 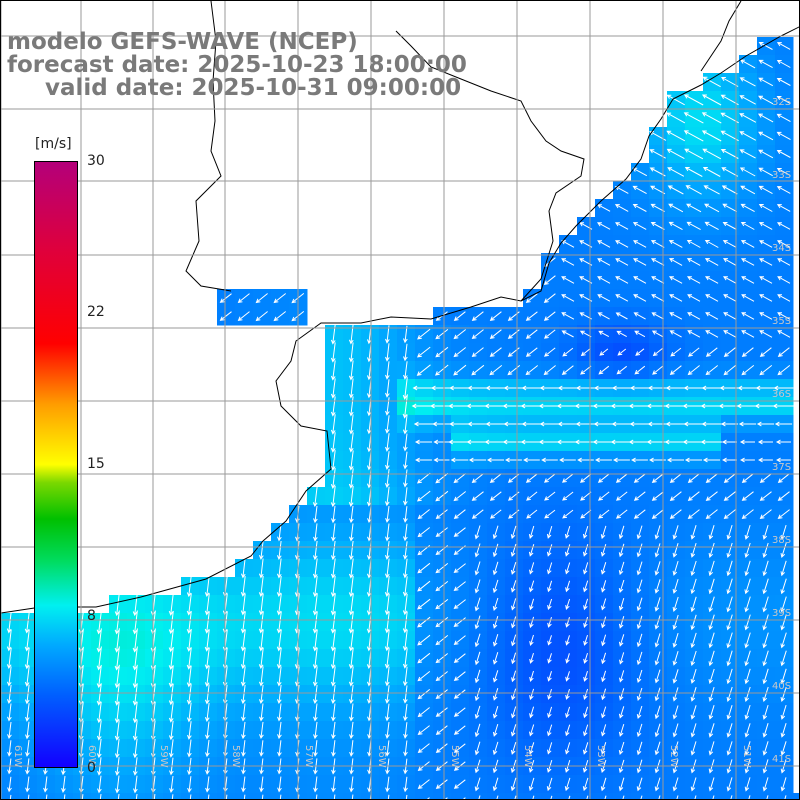 I want to click on colorbar-tick-15: 15, so click(x=96, y=464).